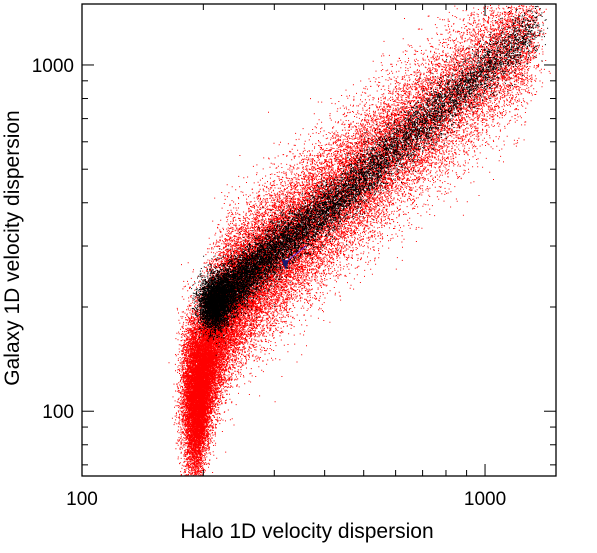  What do you see at coordinates (285, 264) in the screenshot?
I see `highlight-marker` at bounding box center [285, 264].